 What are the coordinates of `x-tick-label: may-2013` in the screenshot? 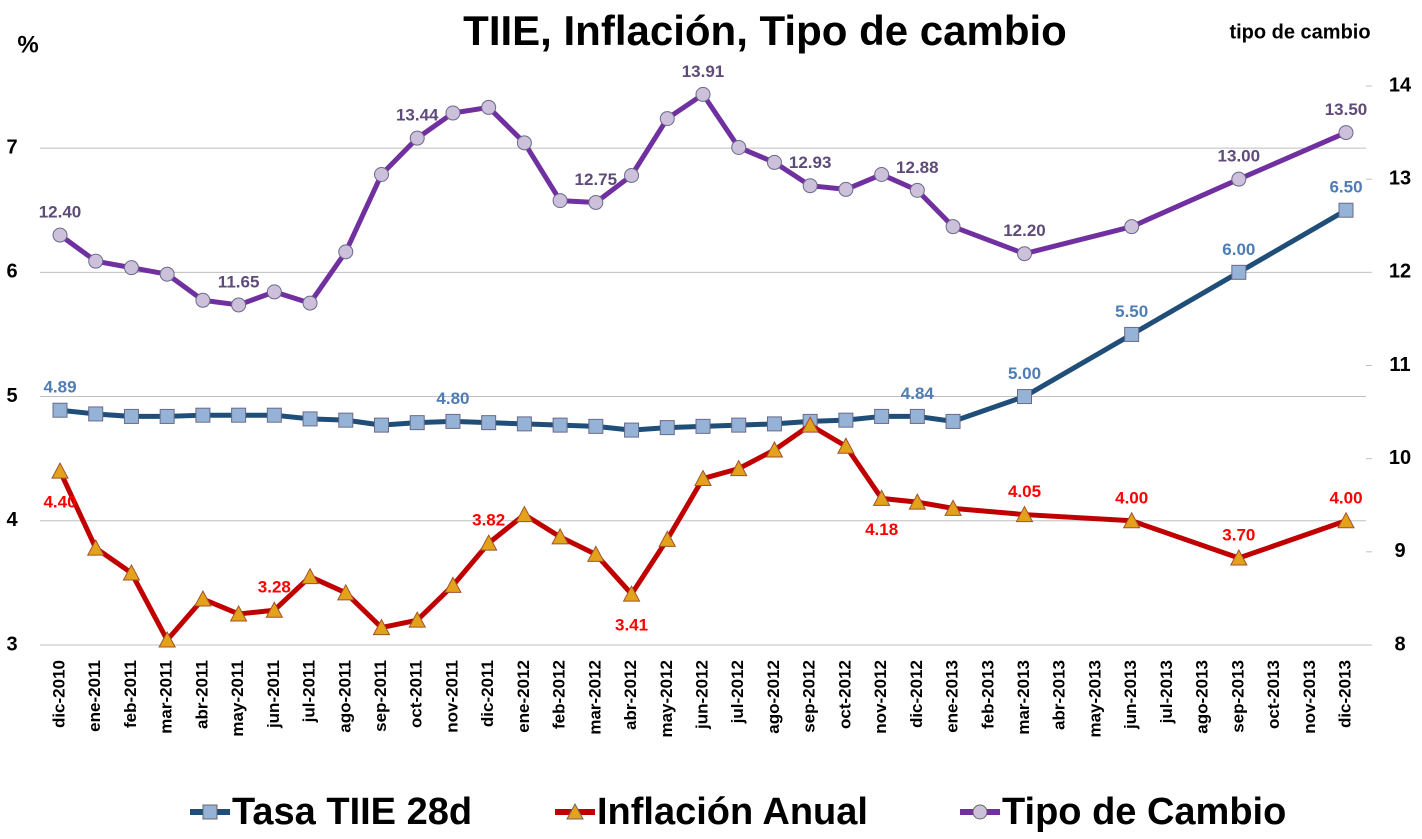 It's located at (1094, 699).